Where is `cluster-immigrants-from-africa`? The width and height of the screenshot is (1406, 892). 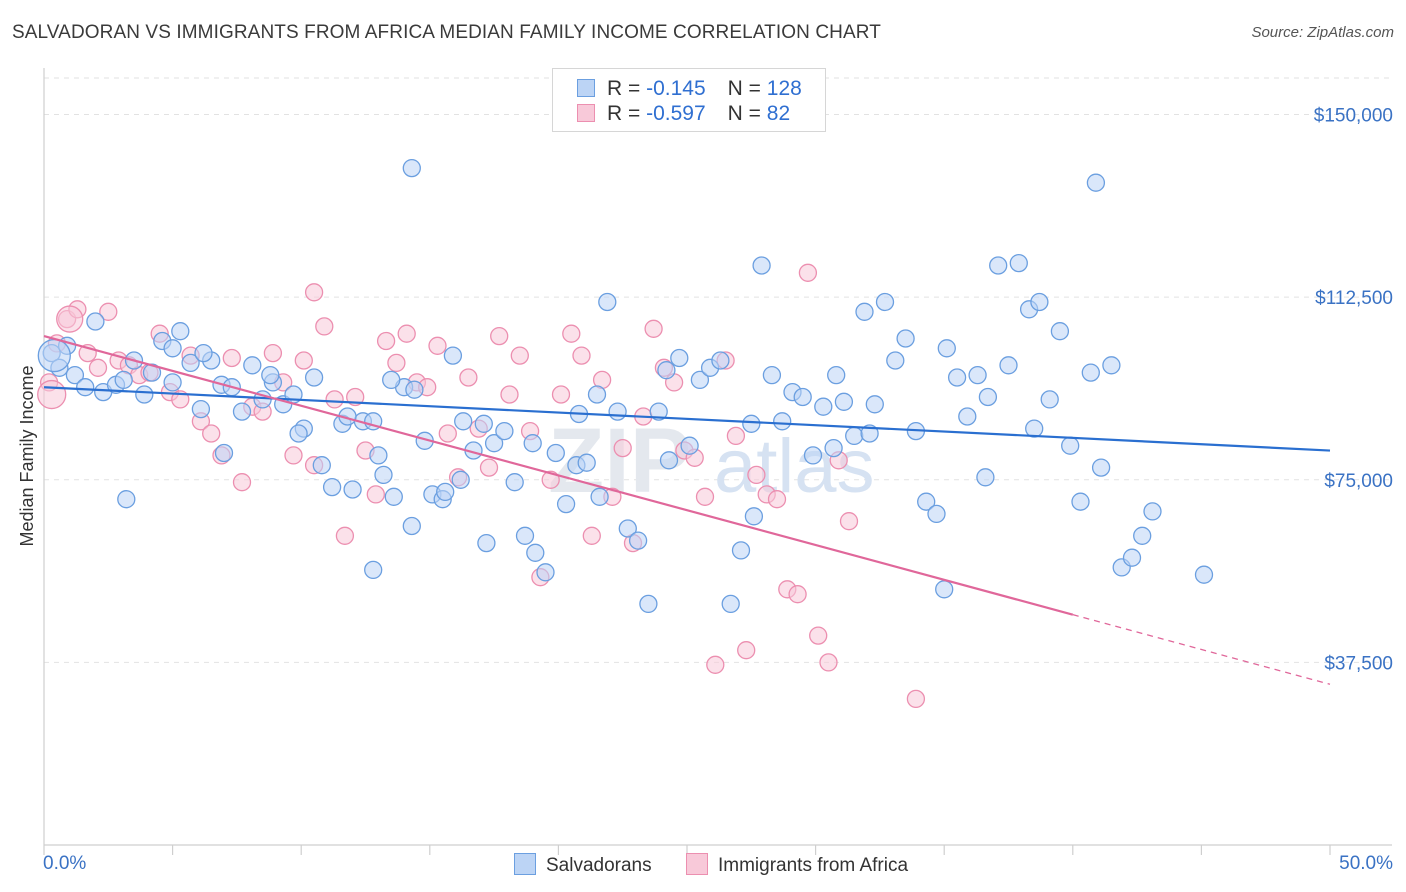 cluster-immigrants-from-africa is located at coordinates (70, 319).